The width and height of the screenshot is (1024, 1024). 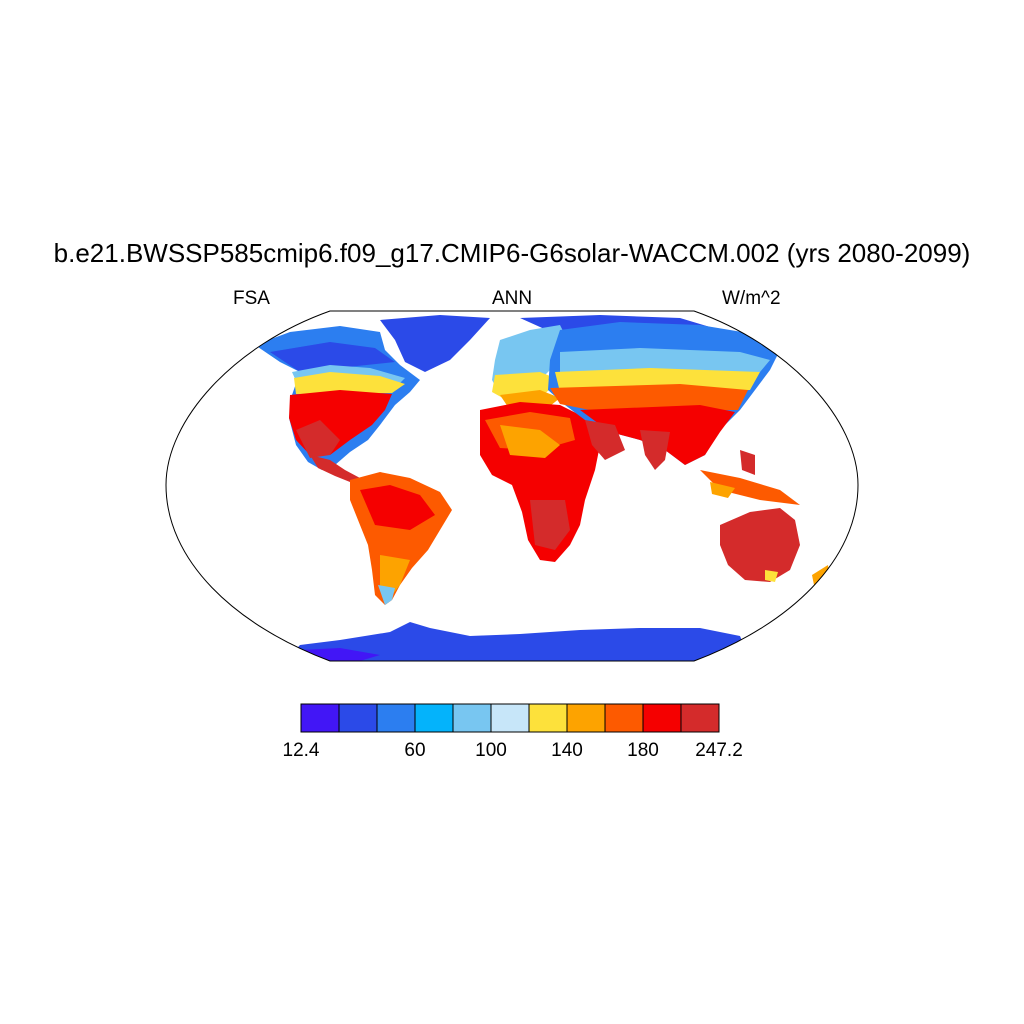 What do you see at coordinates (491, 750) in the screenshot?
I see `colorbar-tick-label: 100` at bounding box center [491, 750].